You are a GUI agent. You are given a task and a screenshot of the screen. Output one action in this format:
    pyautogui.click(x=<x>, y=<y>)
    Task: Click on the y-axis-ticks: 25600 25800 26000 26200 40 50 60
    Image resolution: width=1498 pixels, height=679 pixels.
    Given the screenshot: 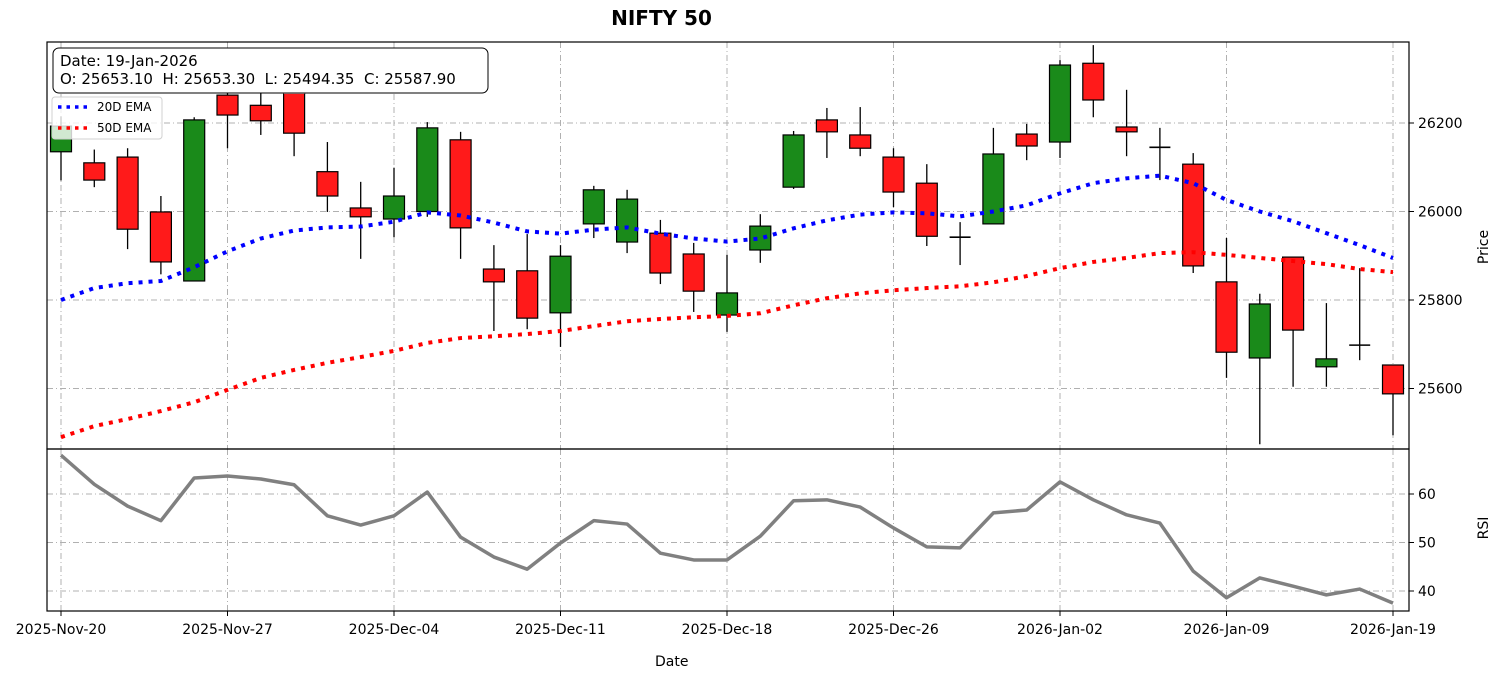 What is the action you would take?
    pyautogui.click(x=1436, y=358)
    